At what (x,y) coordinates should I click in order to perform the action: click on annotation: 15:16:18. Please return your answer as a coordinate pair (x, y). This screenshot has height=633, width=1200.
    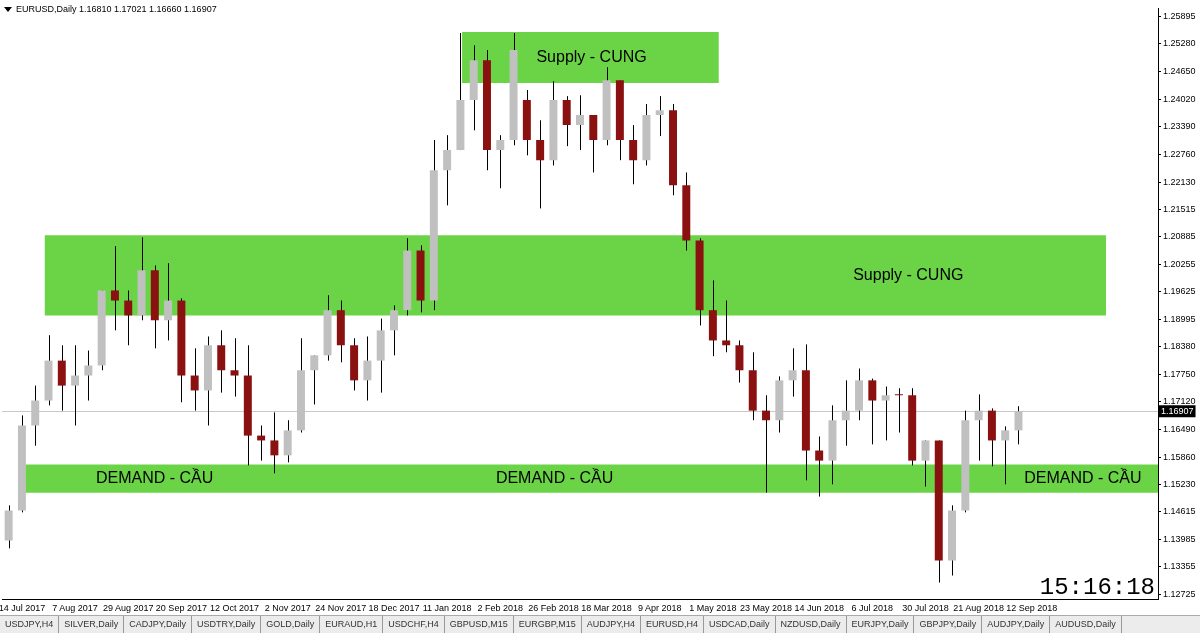
    Looking at the image, I should click on (1097, 588).